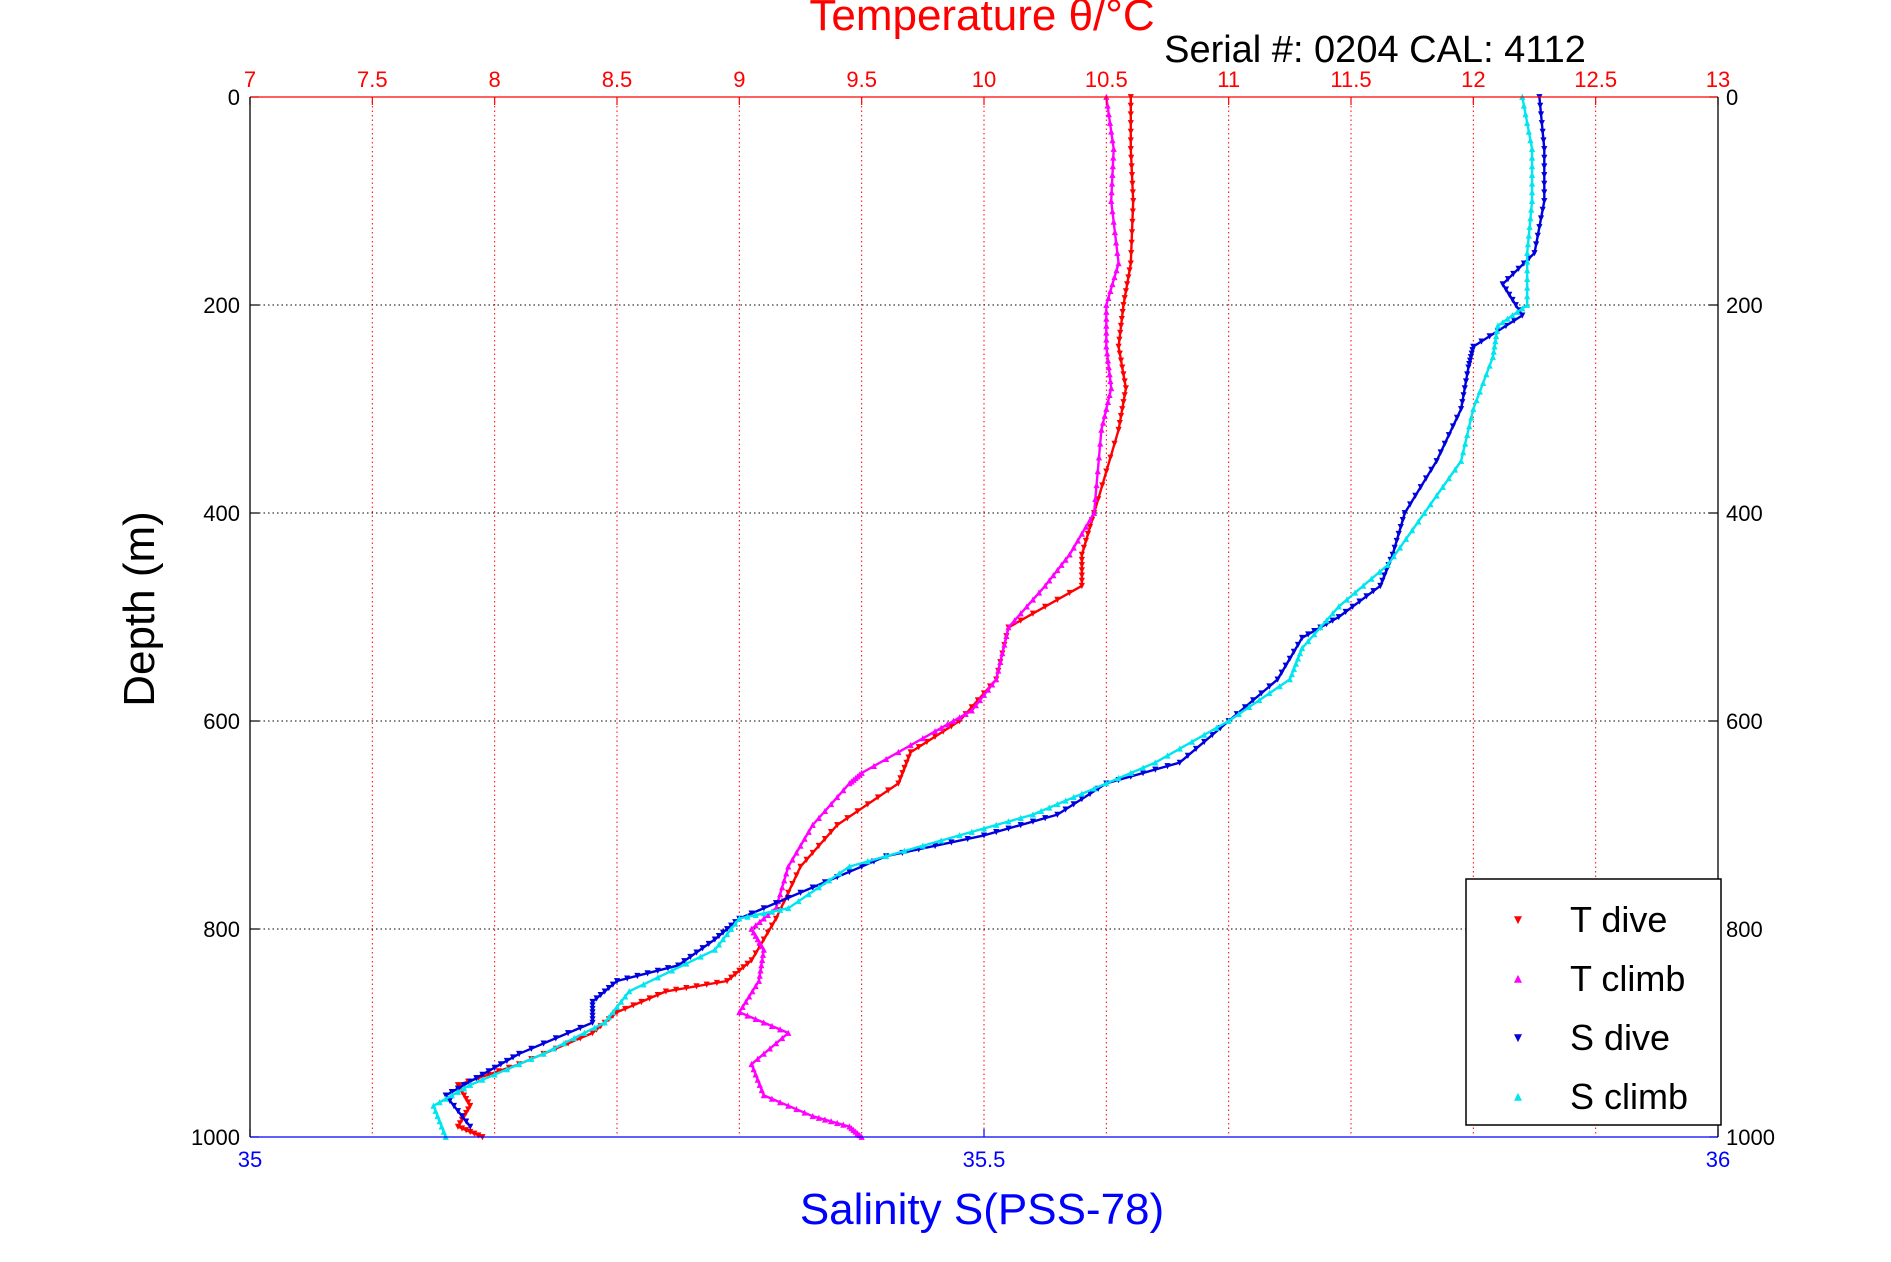 The image size is (1891, 1262). Describe the element at coordinates (1375, 50) in the screenshot. I see `chart-subtitle: Serial #: 0204 CAL: 4112` at that location.